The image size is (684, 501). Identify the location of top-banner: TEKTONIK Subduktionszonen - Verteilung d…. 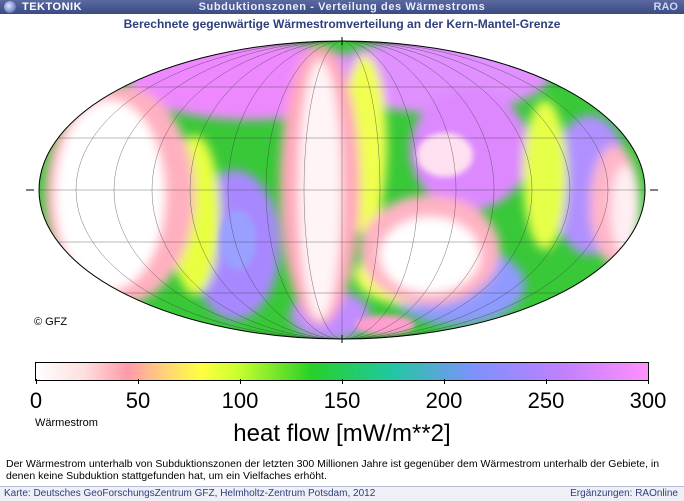
(342, 7).